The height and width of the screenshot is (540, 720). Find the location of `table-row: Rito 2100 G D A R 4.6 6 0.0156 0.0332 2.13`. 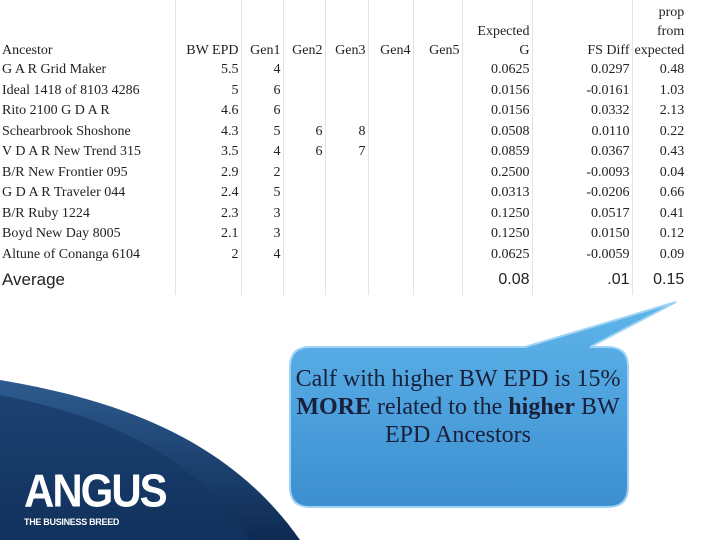

table-row: Rito 2100 G D A R 4.6 6 0.0156 0.0332 2.13 is located at coordinates (343, 111).